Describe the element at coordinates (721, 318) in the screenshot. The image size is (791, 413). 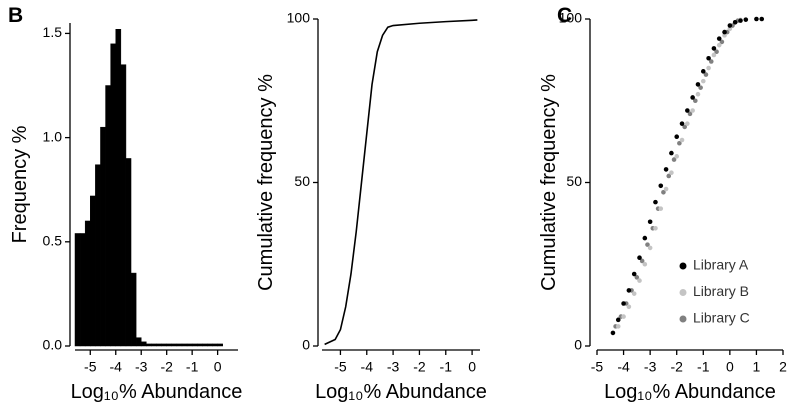
I see `legend-label: Library C` at that location.